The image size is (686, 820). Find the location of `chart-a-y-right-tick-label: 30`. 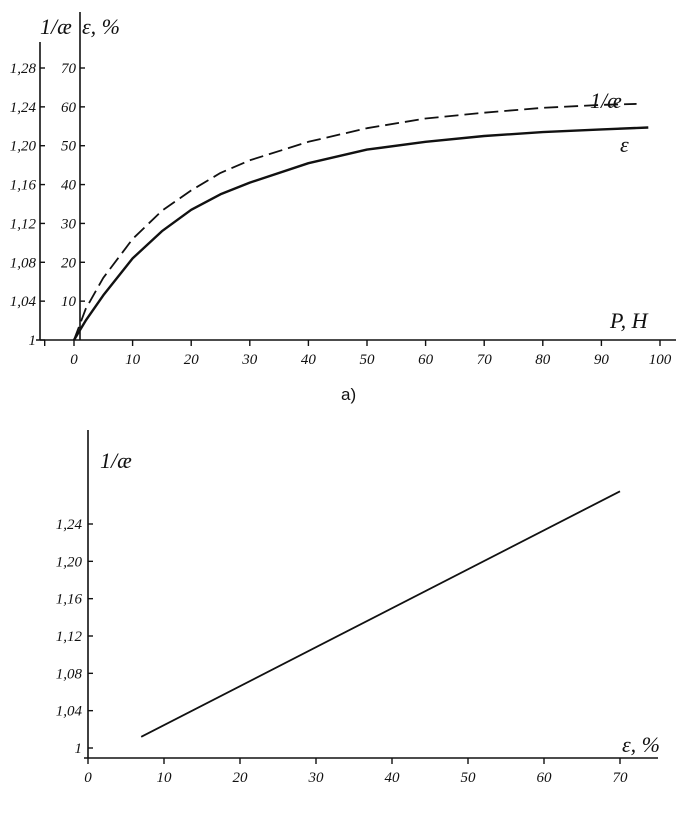

chart-a-y-right-tick-label: 30 is located at coordinates (68, 224).